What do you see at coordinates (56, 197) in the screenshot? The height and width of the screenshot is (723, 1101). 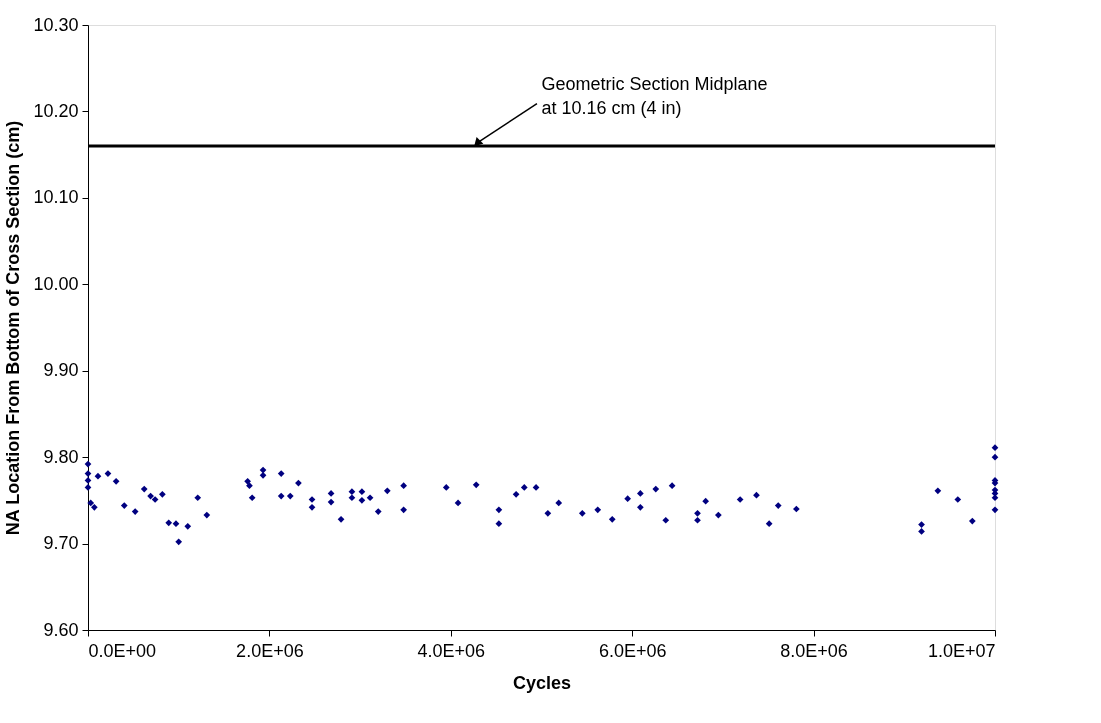 I see `y-tick-label: 10.10` at bounding box center [56, 197].